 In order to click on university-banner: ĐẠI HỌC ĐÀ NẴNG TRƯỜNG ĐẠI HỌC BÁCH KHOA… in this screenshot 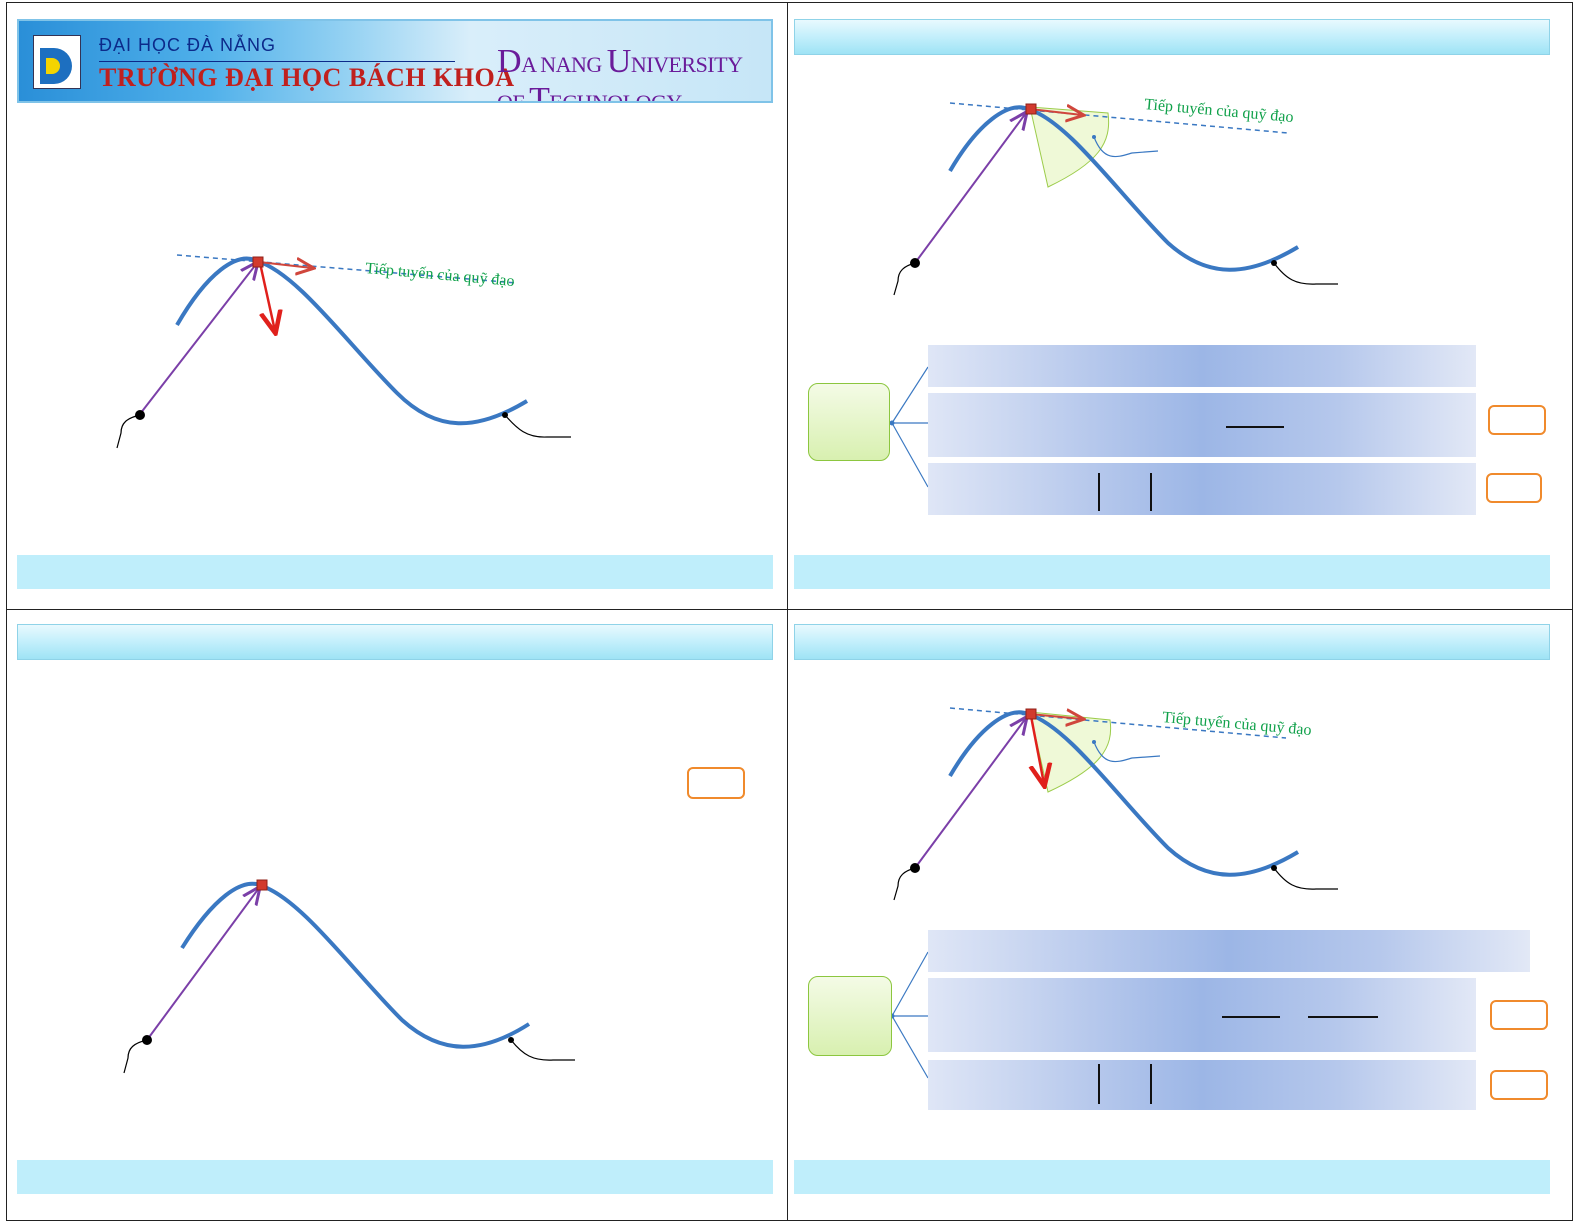, I will do `click(395, 61)`.